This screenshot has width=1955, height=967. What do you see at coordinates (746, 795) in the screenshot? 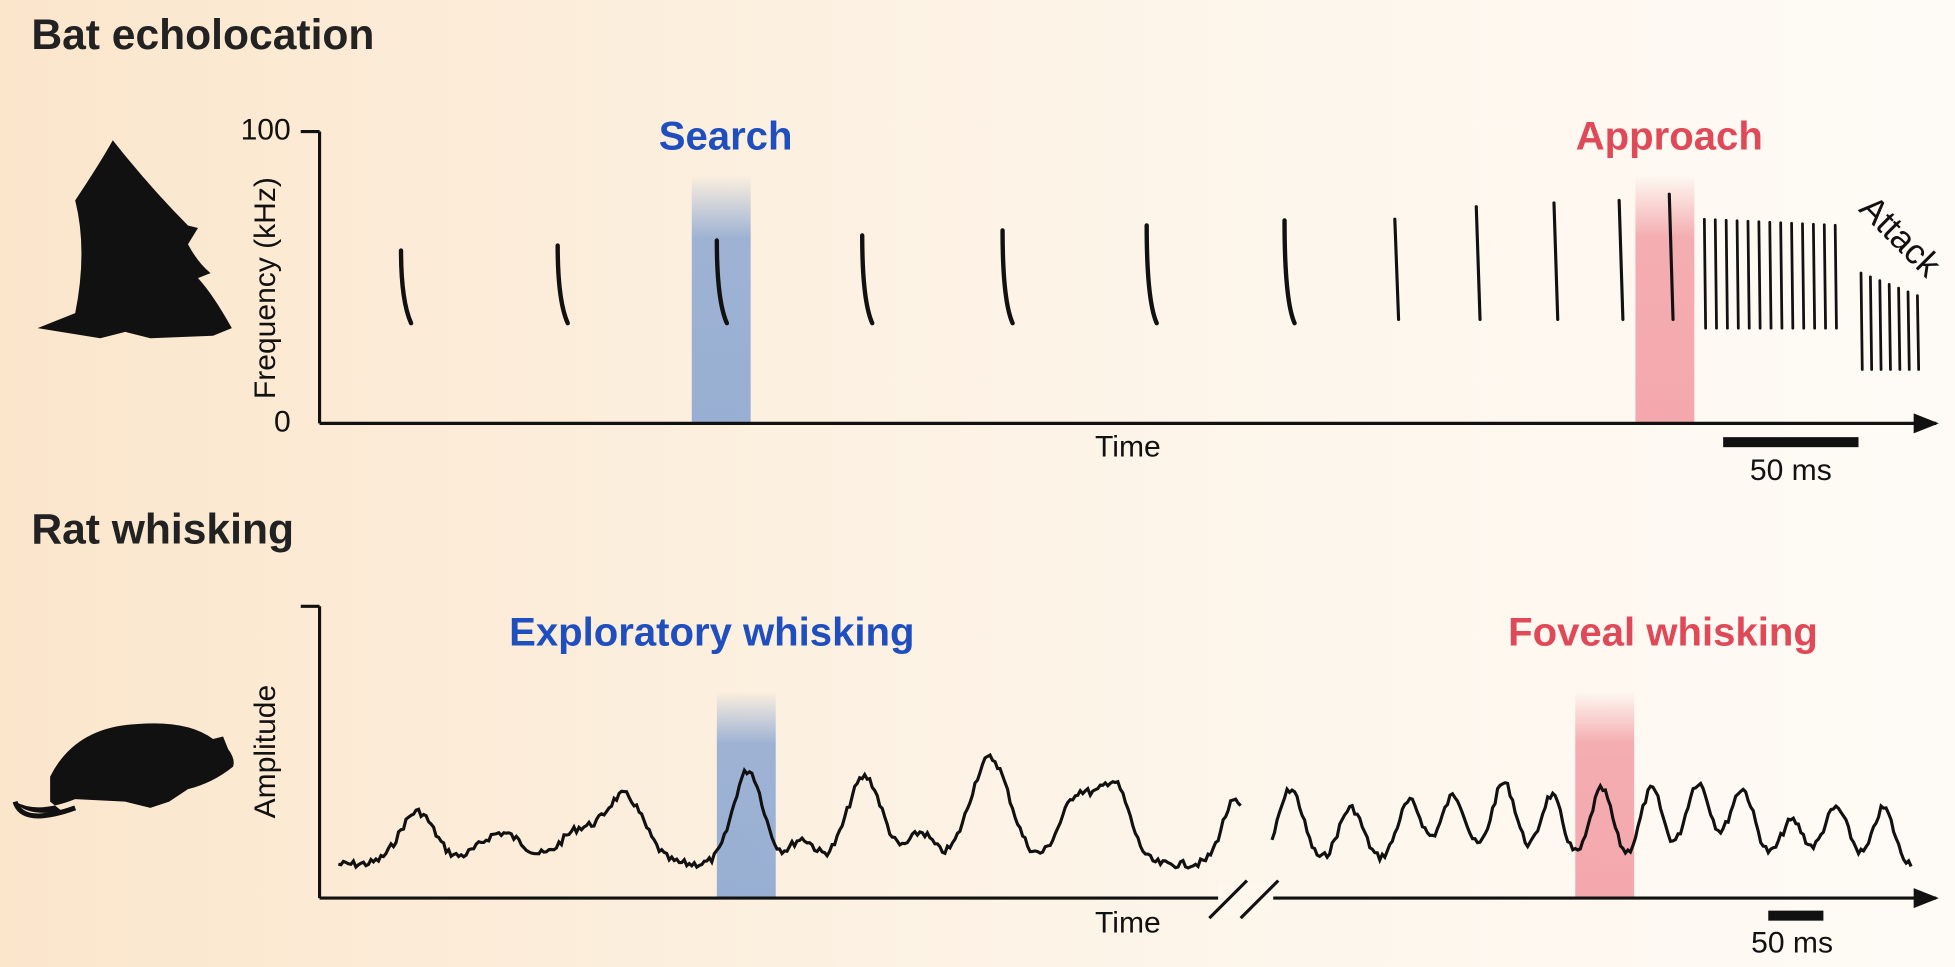
I see `exploratory-highlight` at bounding box center [746, 795].